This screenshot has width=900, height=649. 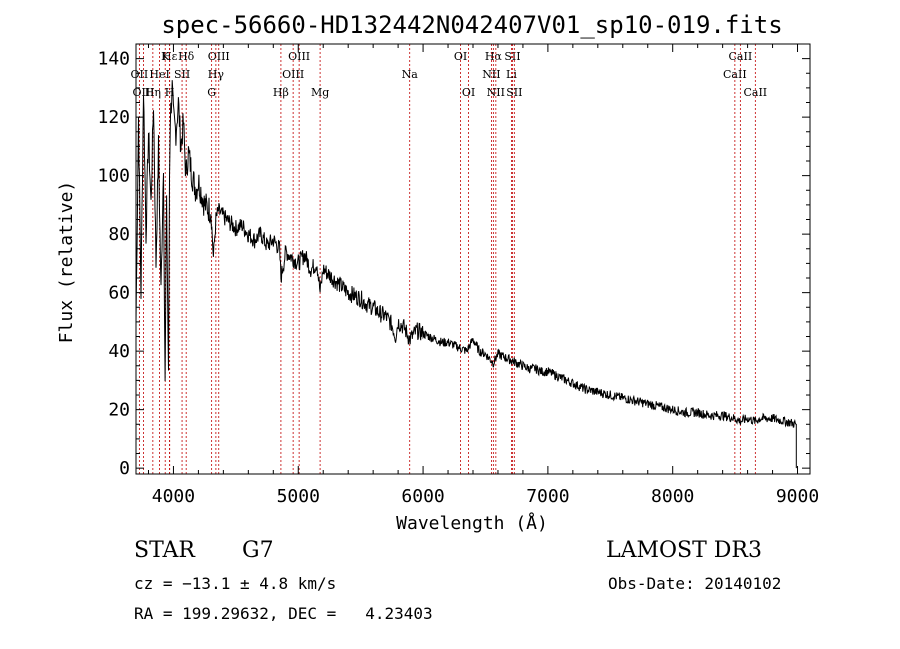 What do you see at coordinates (119, 410) in the screenshot?
I see `y-tick-label: 20` at bounding box center [119, 410].